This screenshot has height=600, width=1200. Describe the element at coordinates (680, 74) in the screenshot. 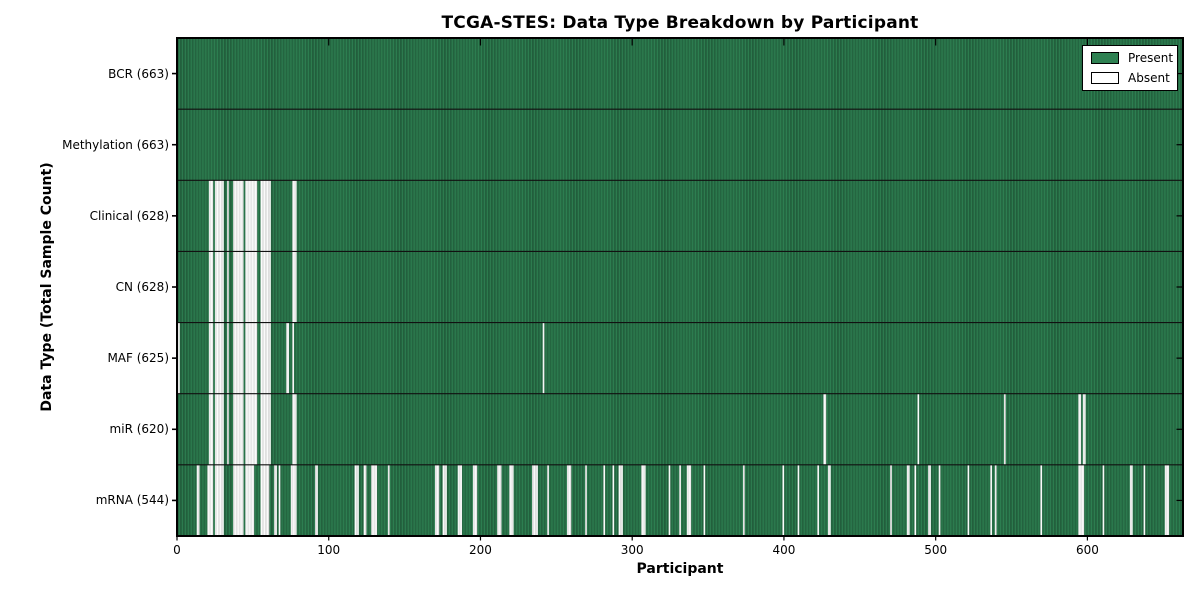

I see `row-band-bcr` at that location.